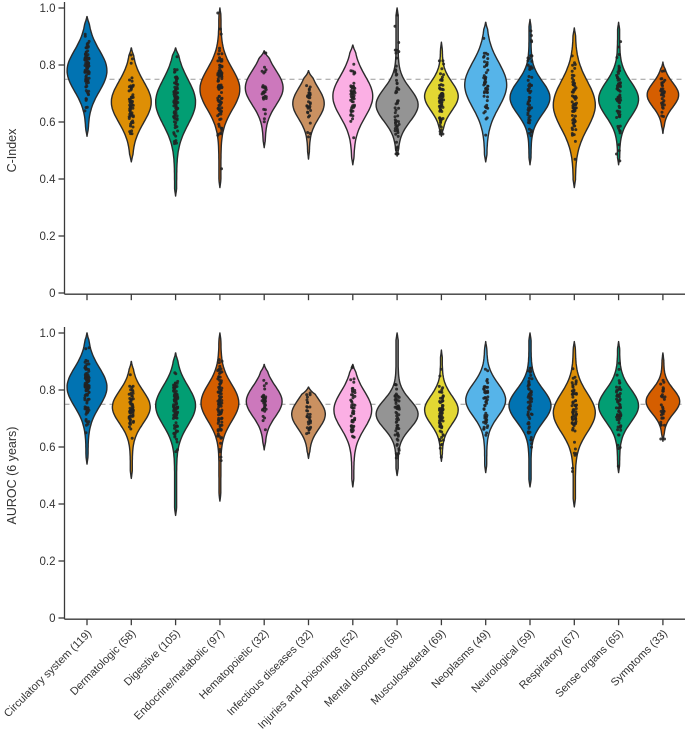  What do you see at coordinates (397, 421) in the screenshot?
I see `points-Mental disorders (58)` at bounding box center [397, 421].